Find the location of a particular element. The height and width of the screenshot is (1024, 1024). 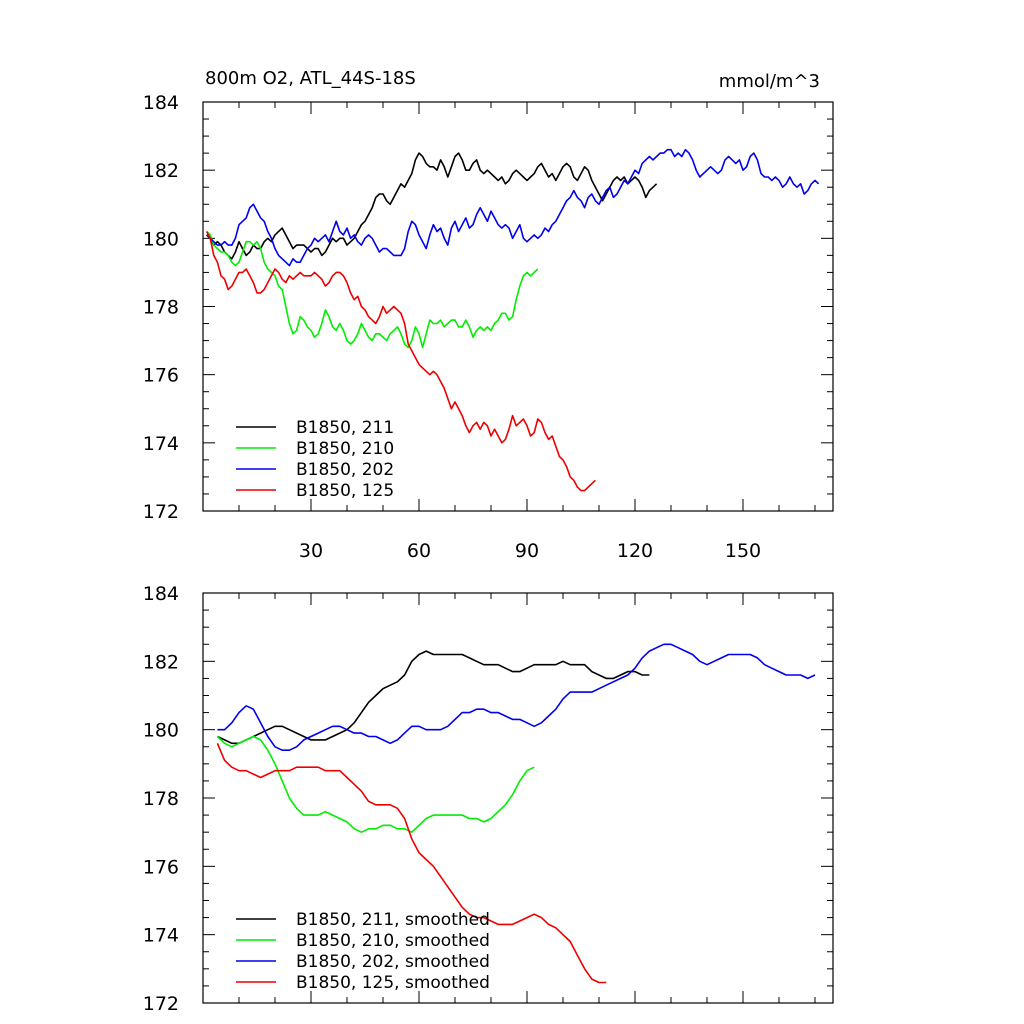

x-tick-label: 30 is located at coordinates (311, 551).